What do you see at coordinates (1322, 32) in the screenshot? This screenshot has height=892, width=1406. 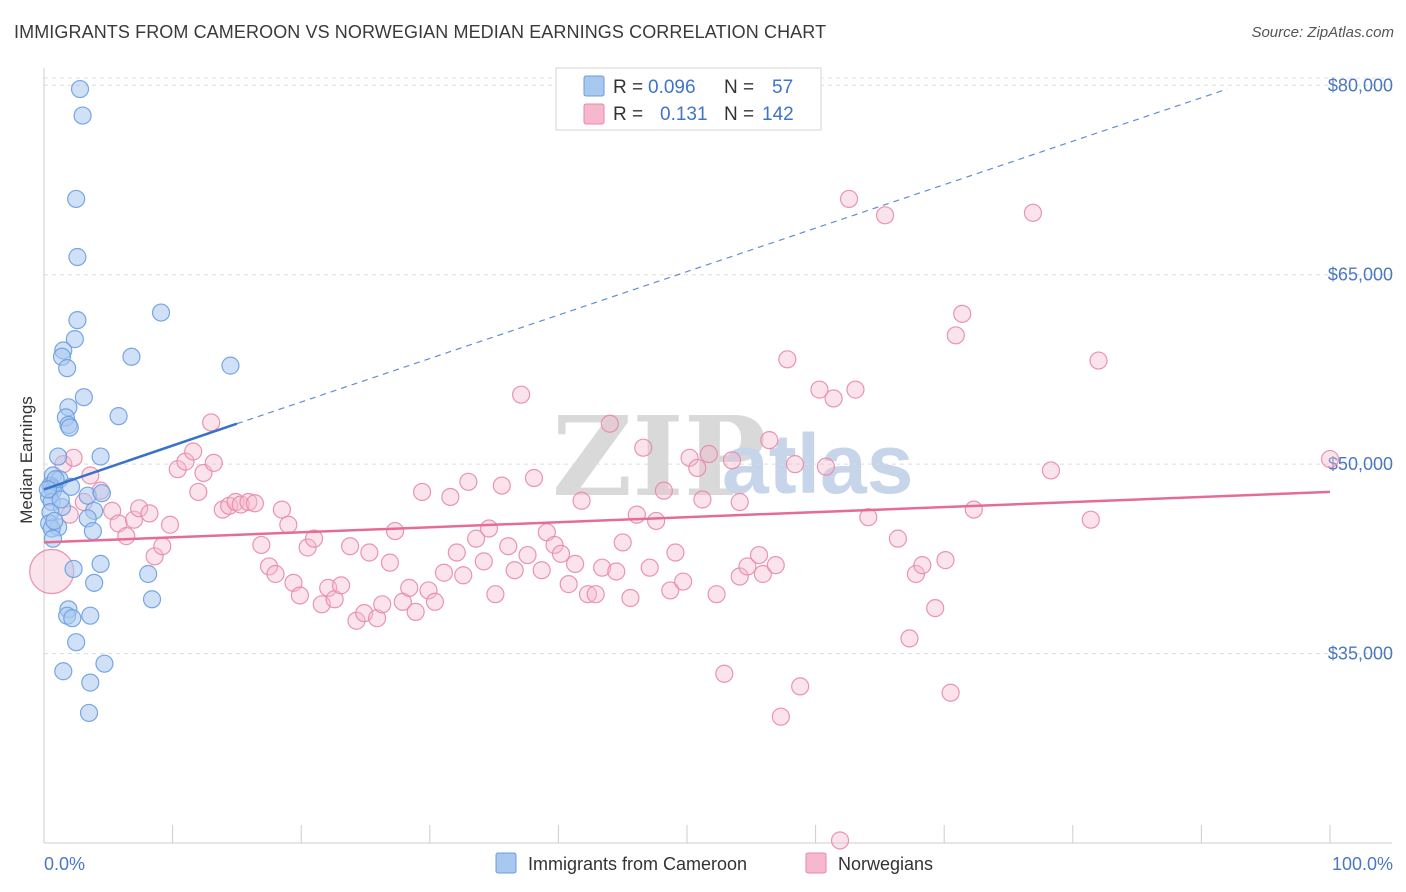 I see `source-label: Source: ZipAtlas.com` at bounding box center [1322, 32].